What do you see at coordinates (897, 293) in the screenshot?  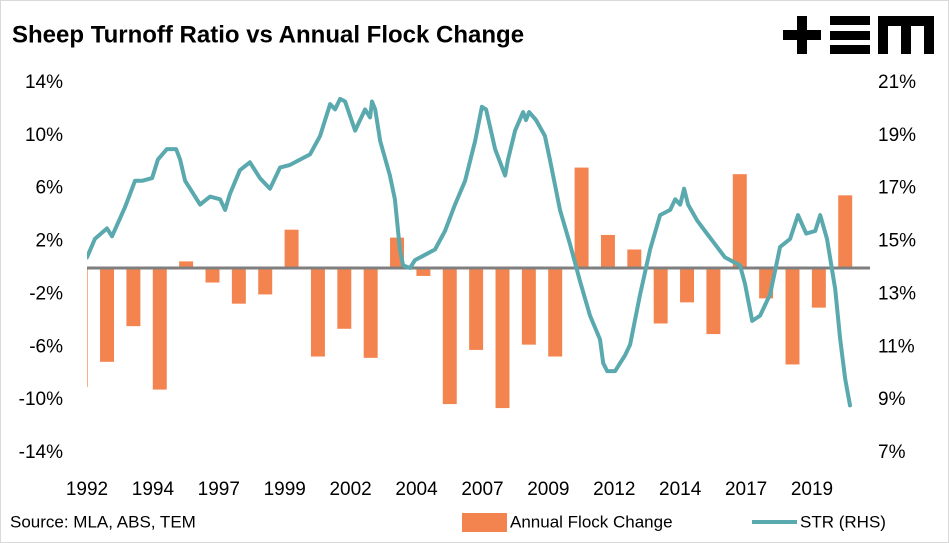 I see `y2-tick-label: 13%` at bounding box center [897, 293].